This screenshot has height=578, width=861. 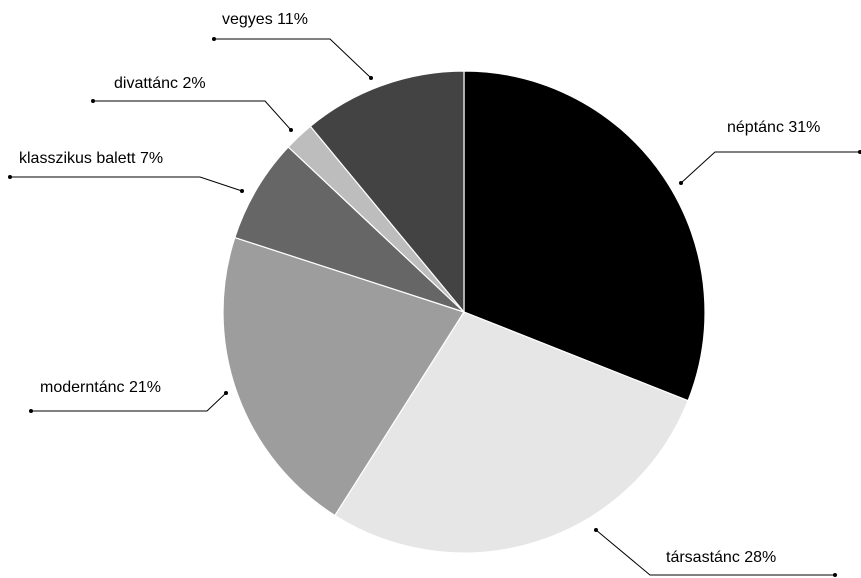 I want to click on pie-slice-vegyes, so click(x=387, y=192).